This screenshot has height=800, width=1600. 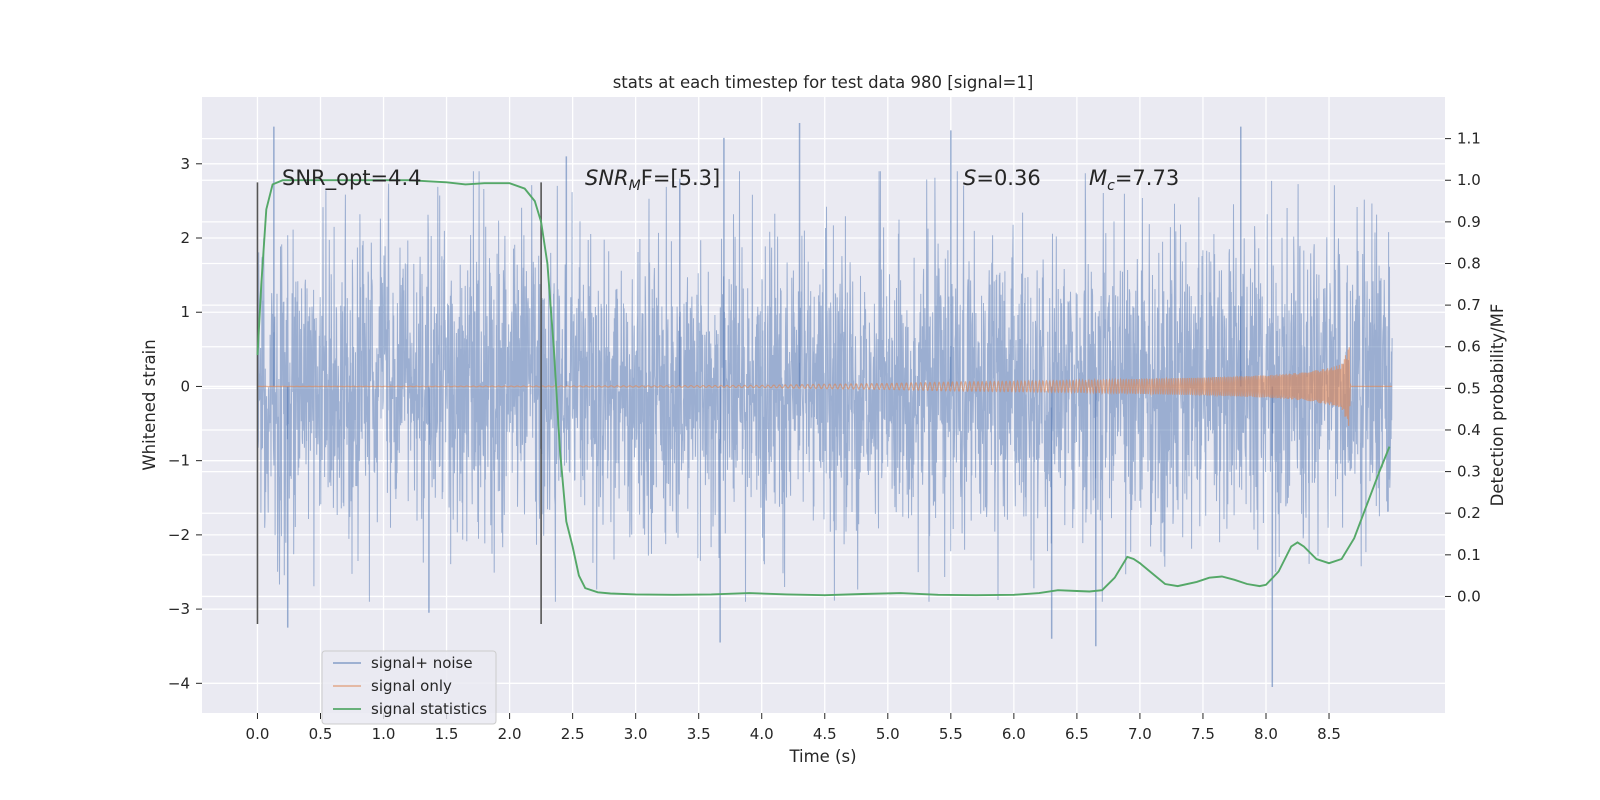 I want to click on y-tick-label-7: −4, so click(x=179, y=683).